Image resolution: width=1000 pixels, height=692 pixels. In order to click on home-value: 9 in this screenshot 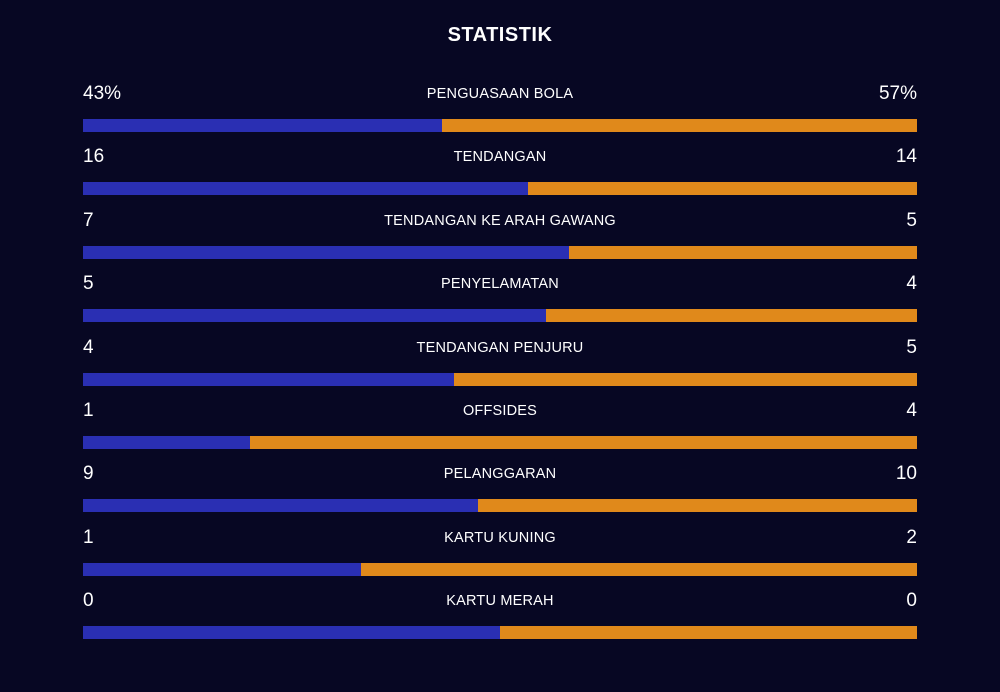, I will do `click(88, 474)`.